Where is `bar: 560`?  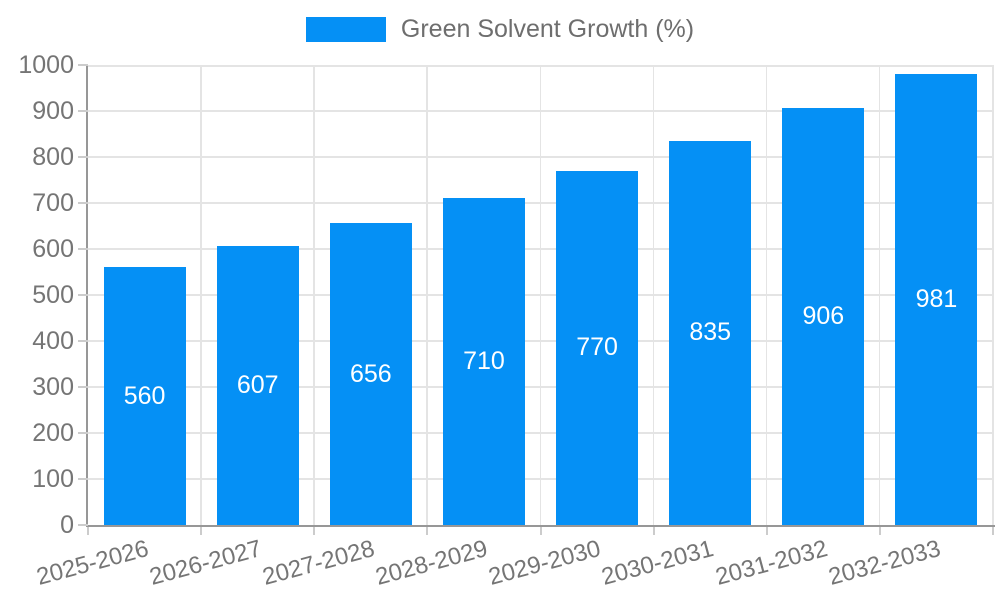 bar: 560 is located at coordinates (144, 396).